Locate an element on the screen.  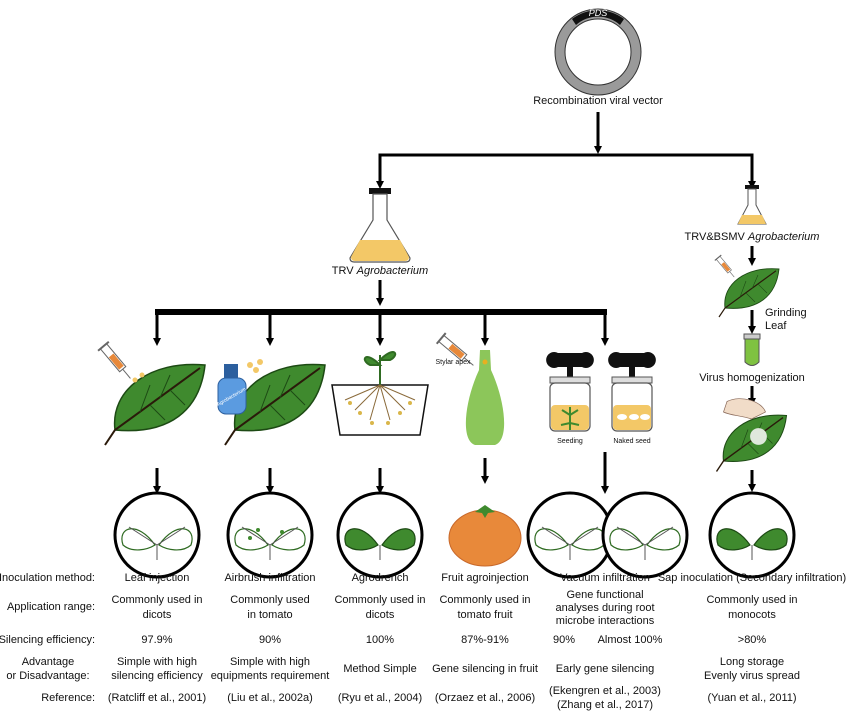
advantage-cell: equipments requirement is located at coordinates (270, 676).